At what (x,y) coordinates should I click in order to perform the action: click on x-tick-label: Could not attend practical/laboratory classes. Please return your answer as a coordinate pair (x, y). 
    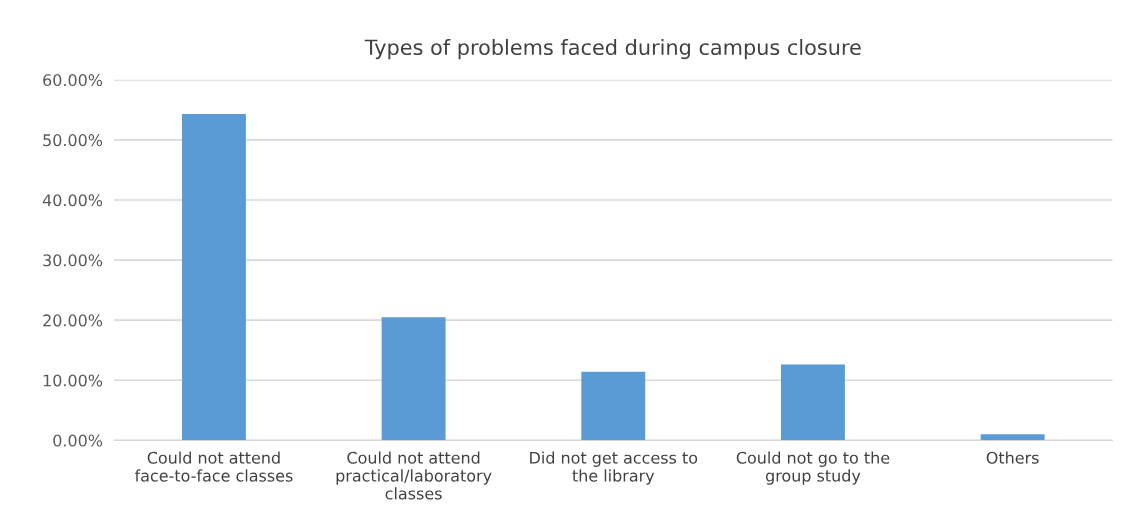
    Looking at the image, I should click on (414, 475).